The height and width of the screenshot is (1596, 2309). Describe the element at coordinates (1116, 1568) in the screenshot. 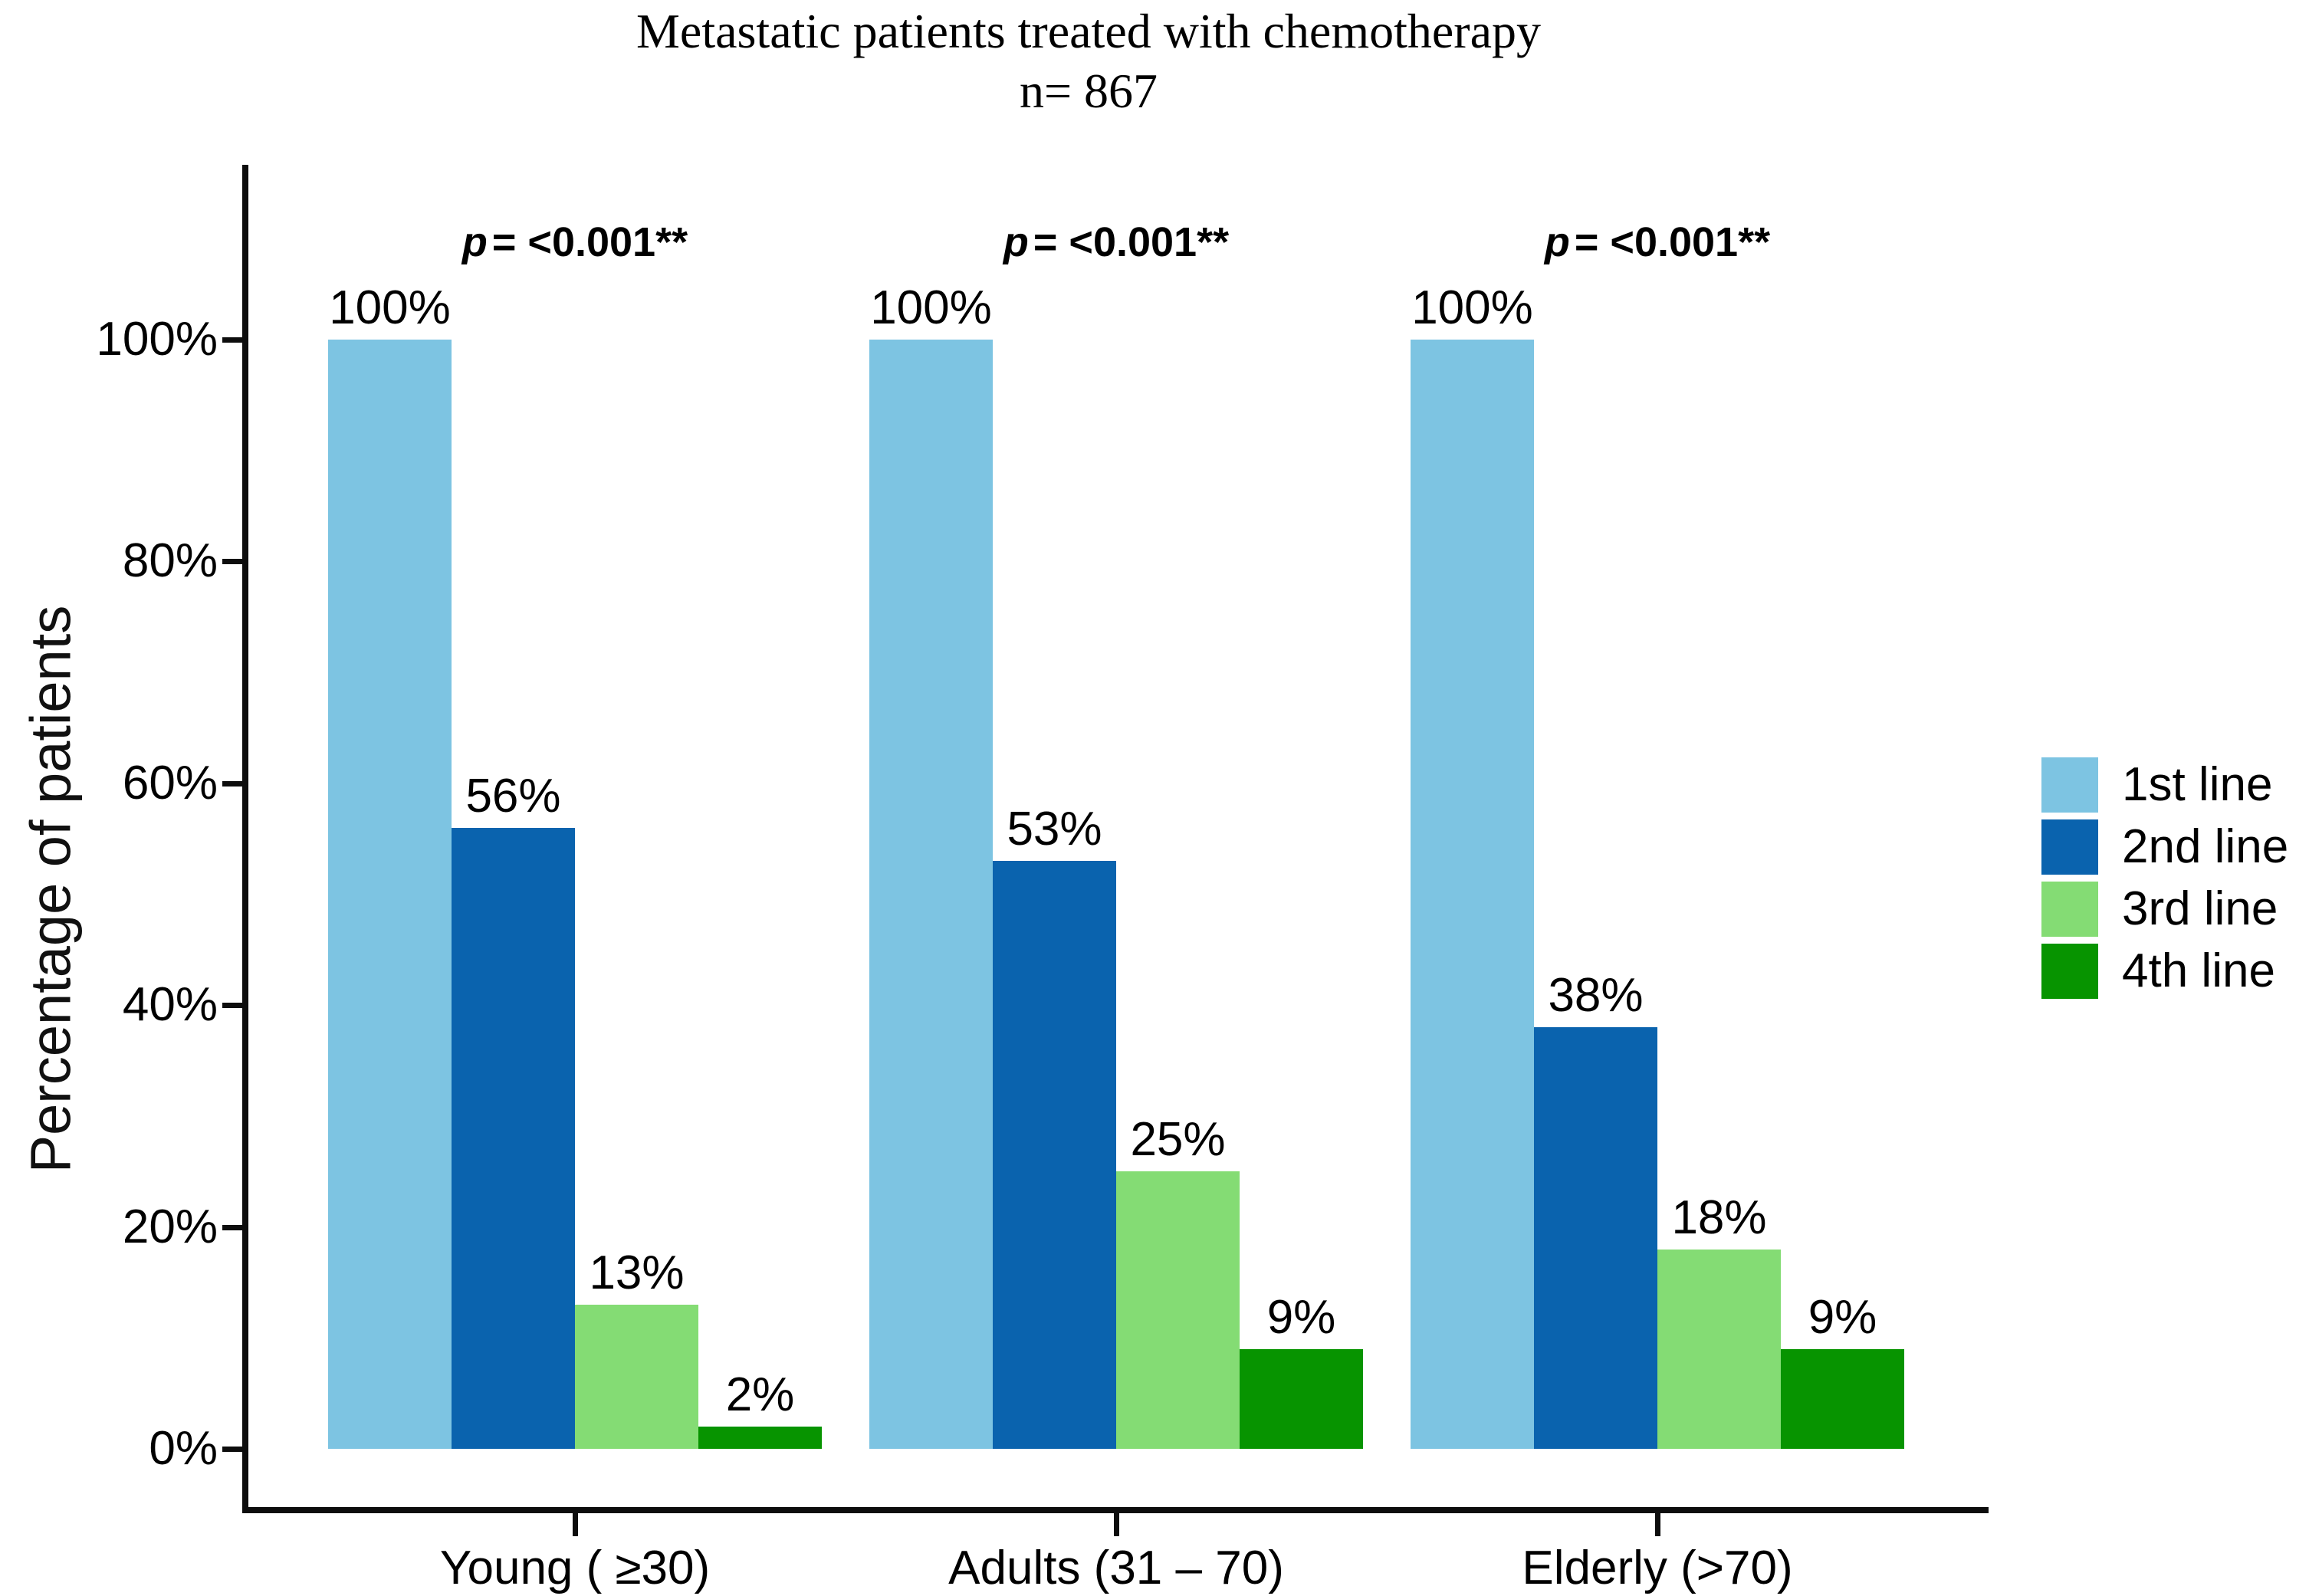

I see `x-category-label: Adults (31 – 70)` at that location.